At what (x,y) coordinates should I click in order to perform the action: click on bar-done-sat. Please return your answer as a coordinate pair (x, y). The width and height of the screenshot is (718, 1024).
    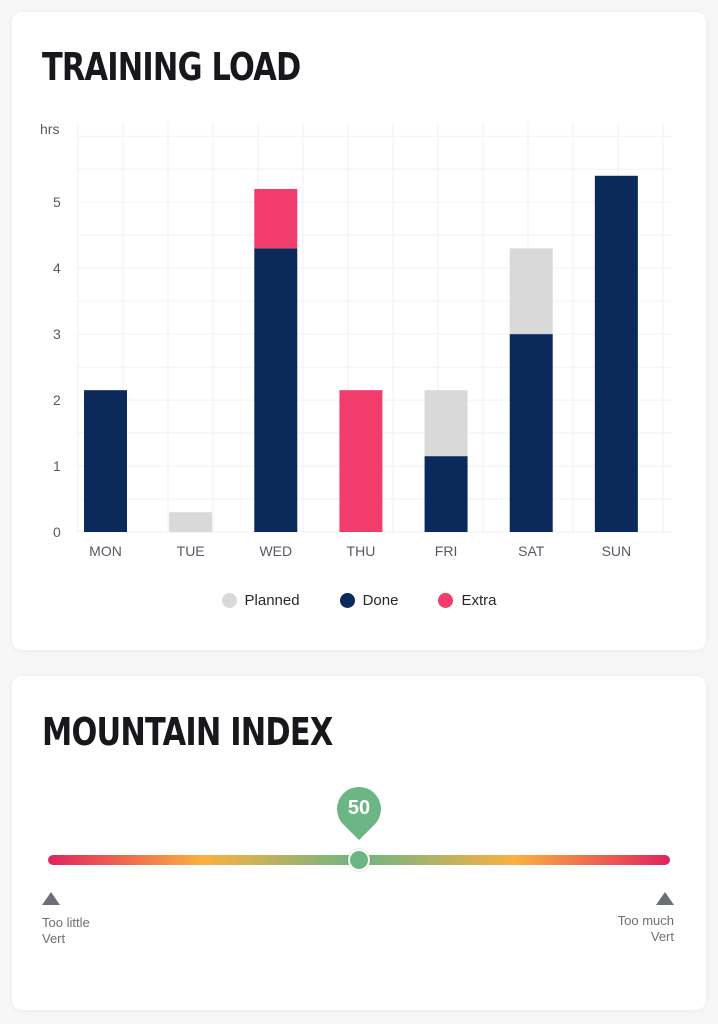
    Looking at the image, I should click on (531, 433).